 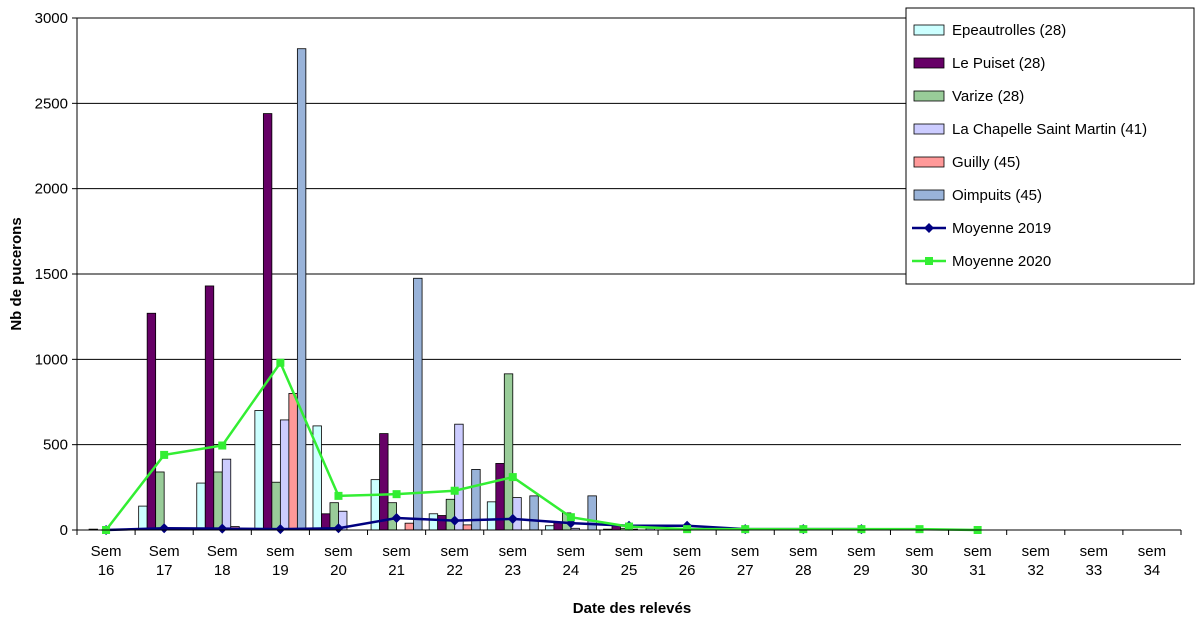 I want to click on x-tick-label: sem 33, so click(x=1094, y=561).